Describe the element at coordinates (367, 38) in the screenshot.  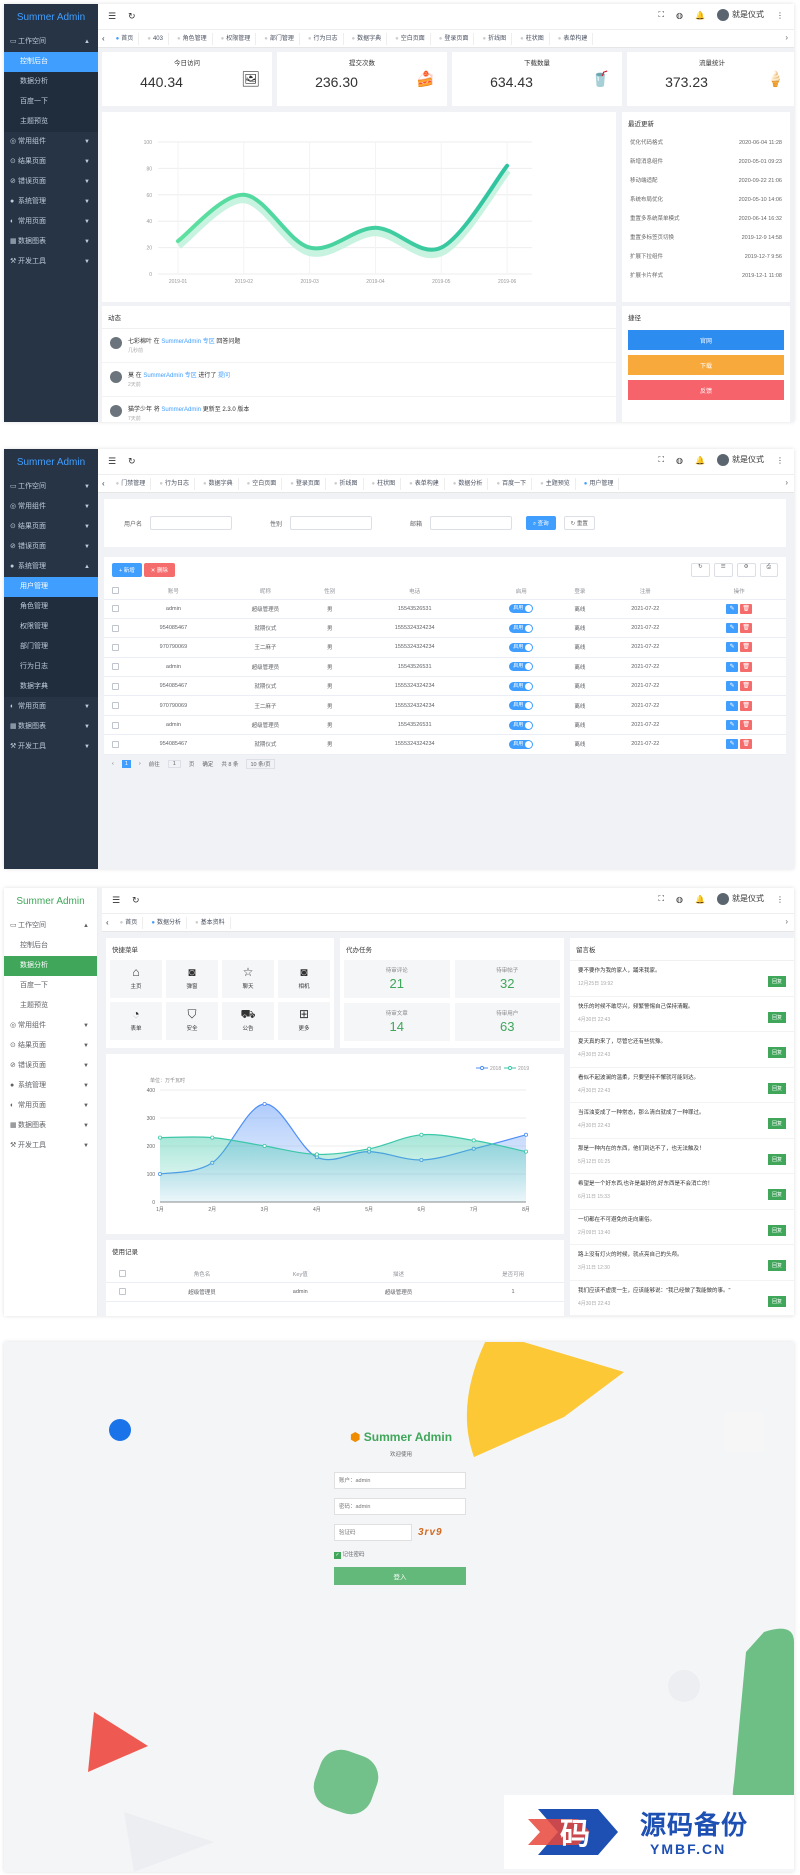
I see `tag-6: ● 数据字典` at that location.